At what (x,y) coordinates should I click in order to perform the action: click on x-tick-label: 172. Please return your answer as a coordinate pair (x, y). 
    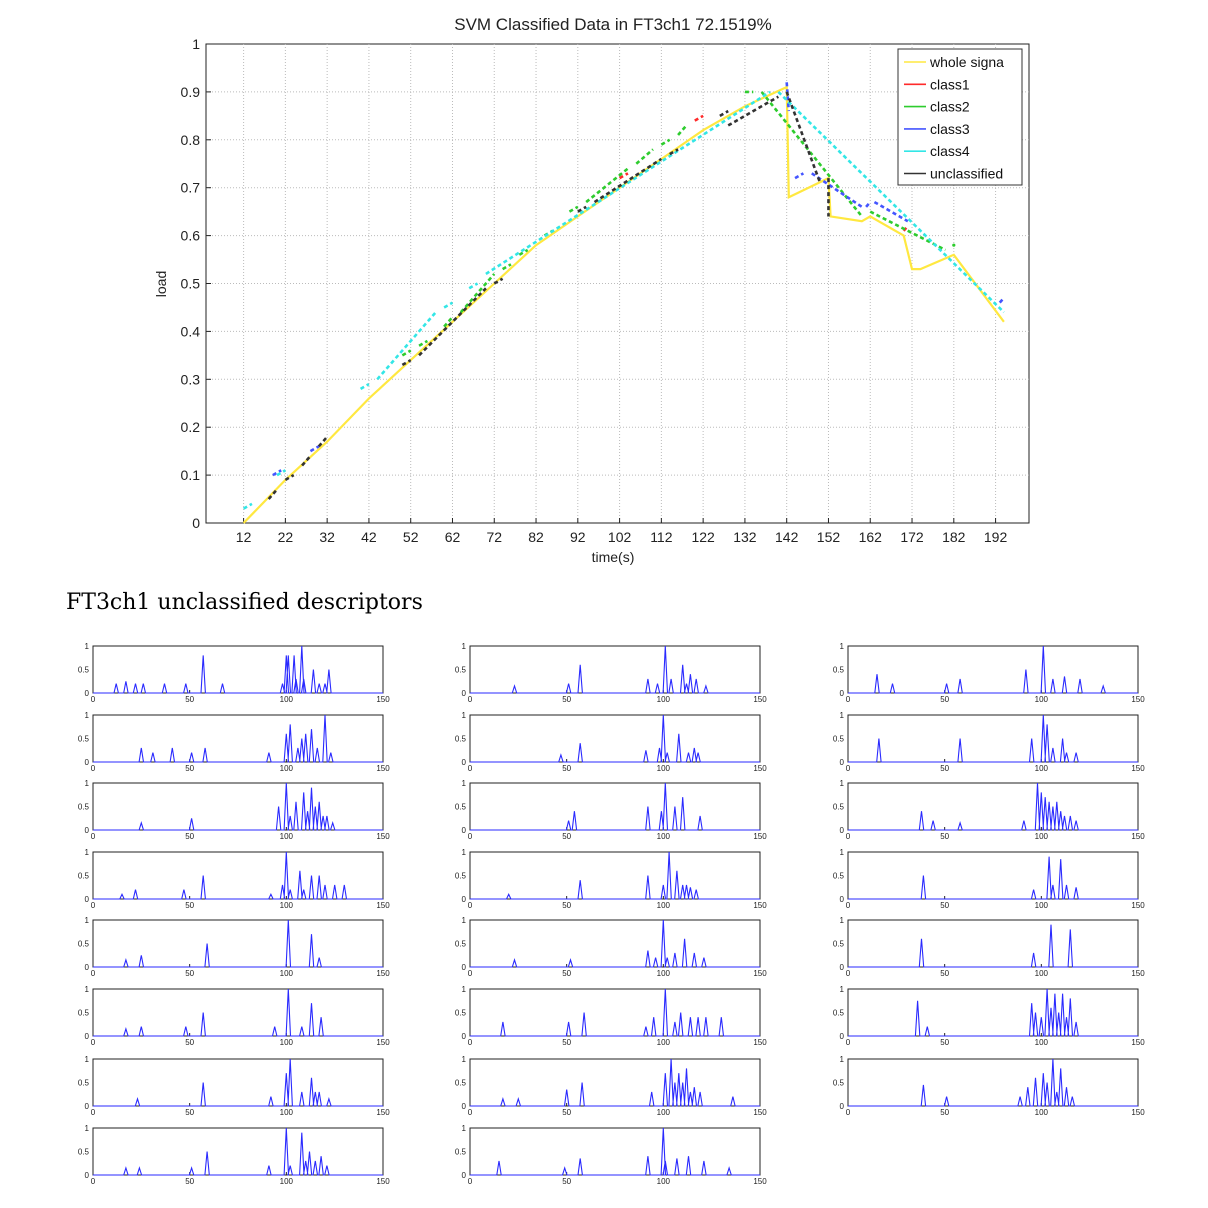
    Looking at the image, I should click on (912, 537).